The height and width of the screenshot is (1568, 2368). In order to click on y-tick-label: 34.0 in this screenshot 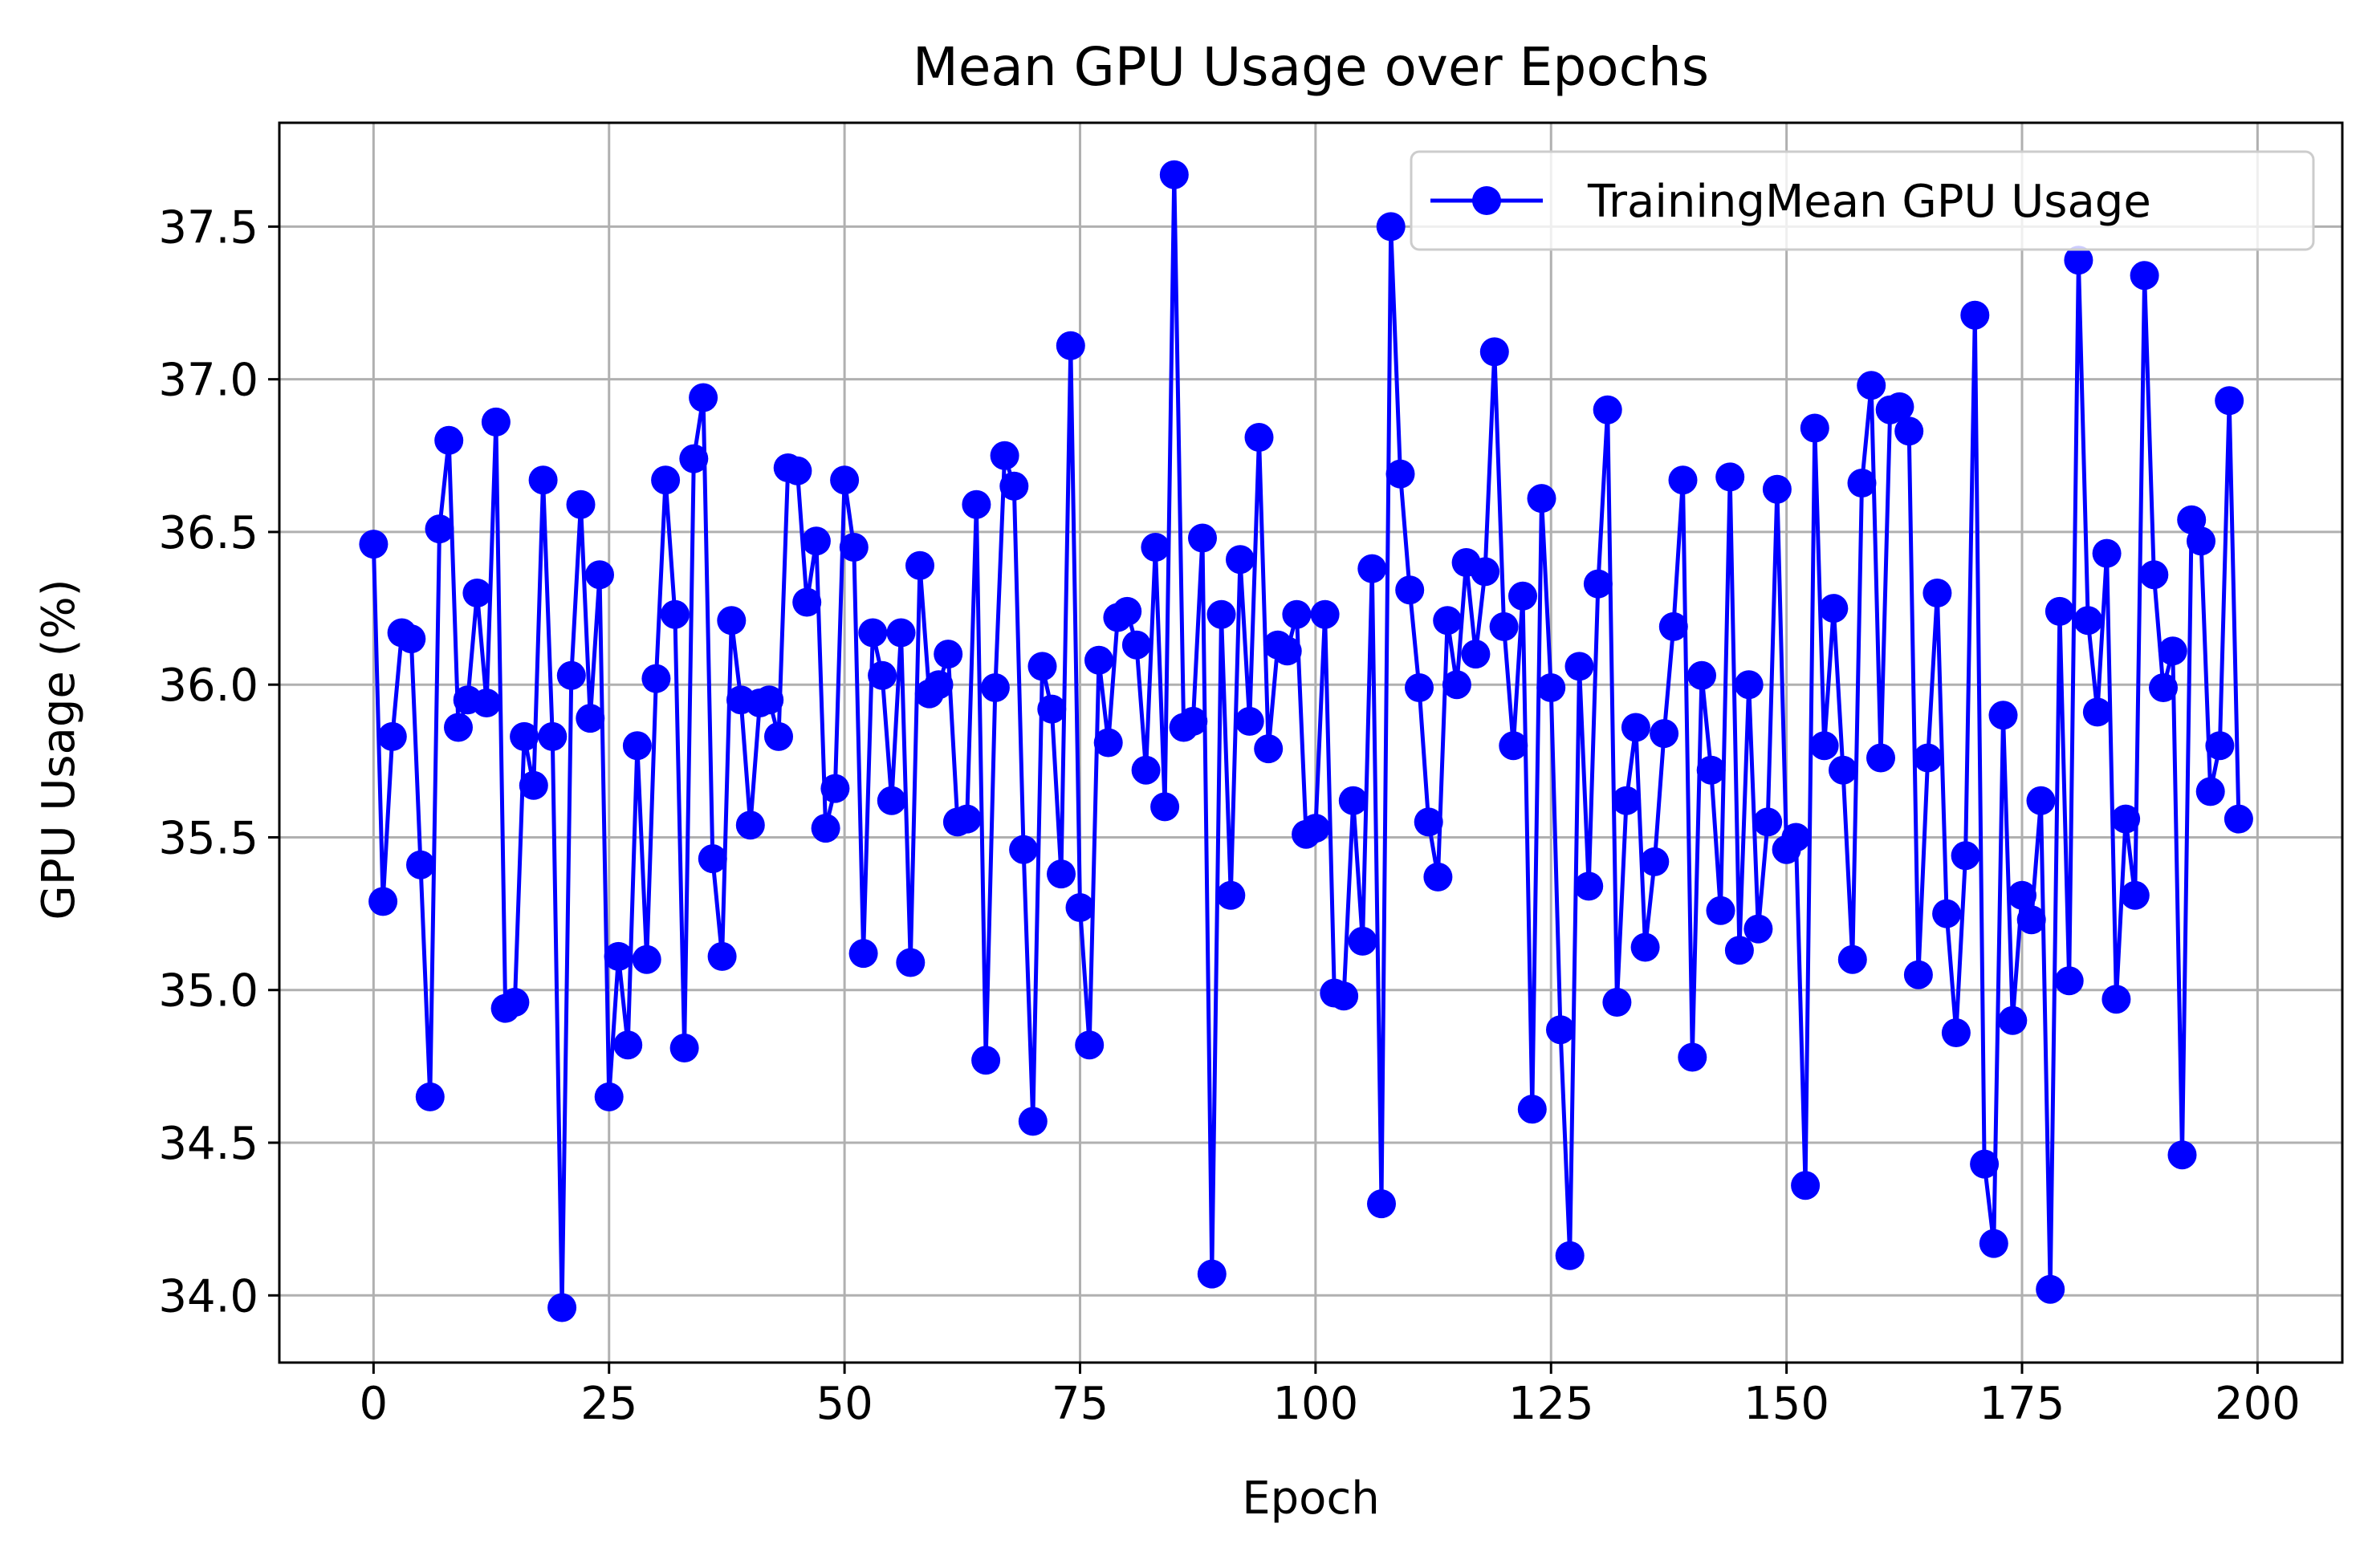, I will do `click(208, 1296)`.